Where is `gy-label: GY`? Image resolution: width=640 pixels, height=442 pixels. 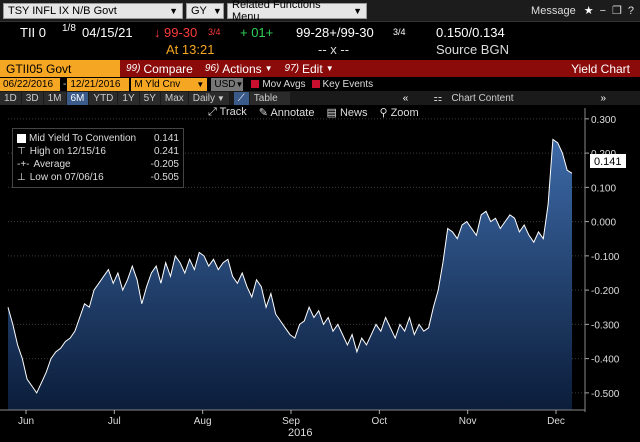
gy-label: GY is located at coordinates (199, 10).